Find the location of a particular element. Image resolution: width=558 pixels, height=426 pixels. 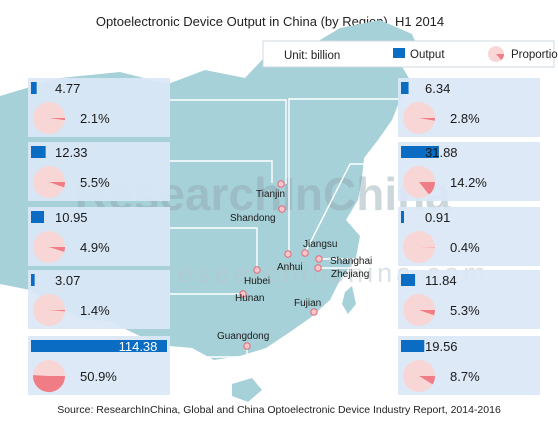

output-bar-jiangsu is located at coordinates (420, 152).